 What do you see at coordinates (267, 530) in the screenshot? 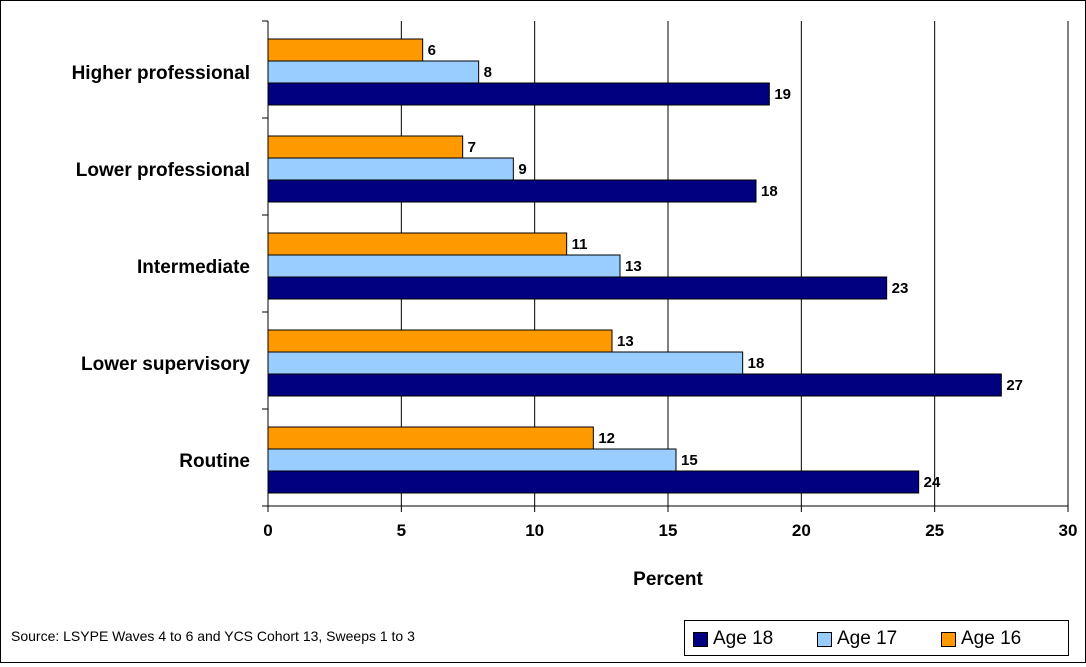
I see `x-tick-label: 0` at bounding box center [267, 530].